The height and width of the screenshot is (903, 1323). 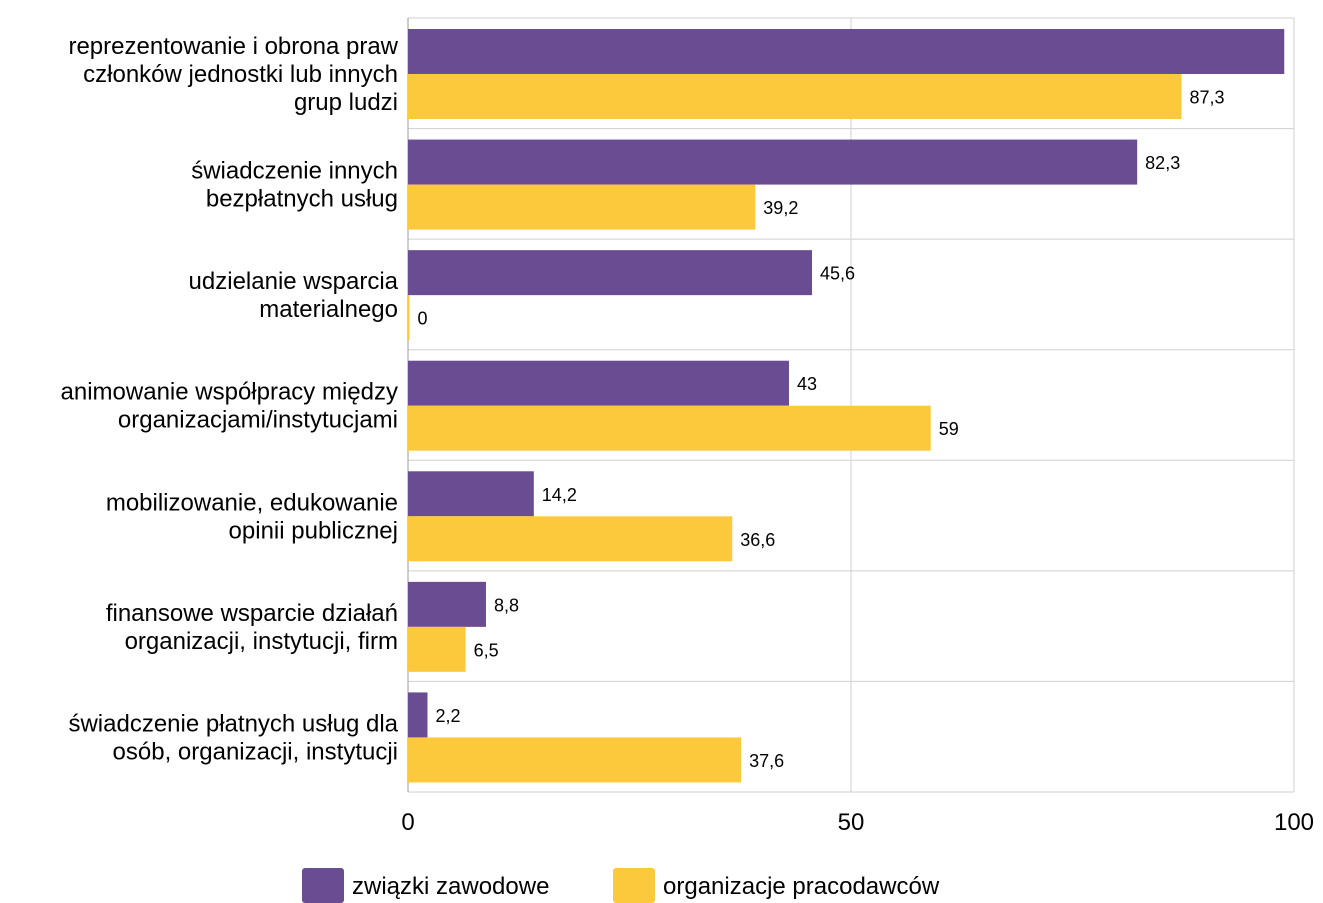 What do you see at coordinates (258, 420) in the screenshot?
I see `category-label-line: organizacjami/instytucjami` at bounding box center [258, 420].